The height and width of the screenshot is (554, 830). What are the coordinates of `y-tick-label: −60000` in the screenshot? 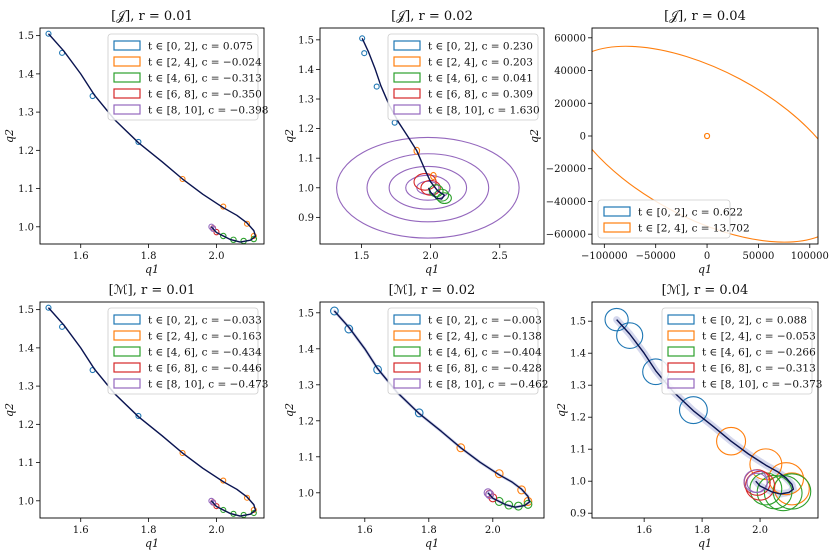 It's located at (566, 235).